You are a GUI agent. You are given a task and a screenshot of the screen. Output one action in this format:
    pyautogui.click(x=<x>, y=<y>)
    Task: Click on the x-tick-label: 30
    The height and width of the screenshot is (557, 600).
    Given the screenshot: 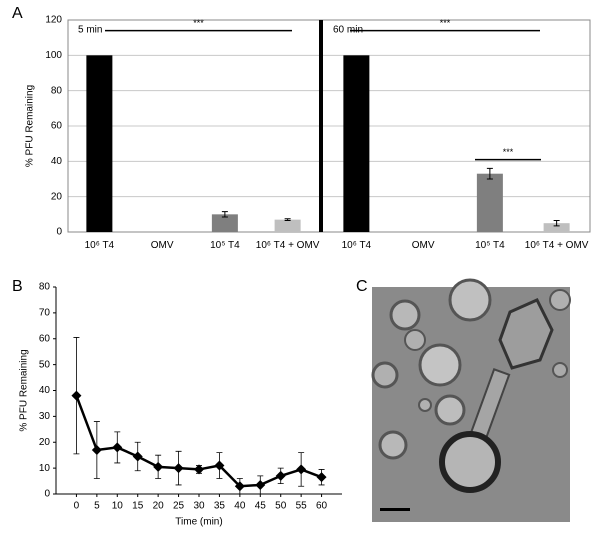 What is the action you would take?
    pyautogui.click(x=199, y=506)
    